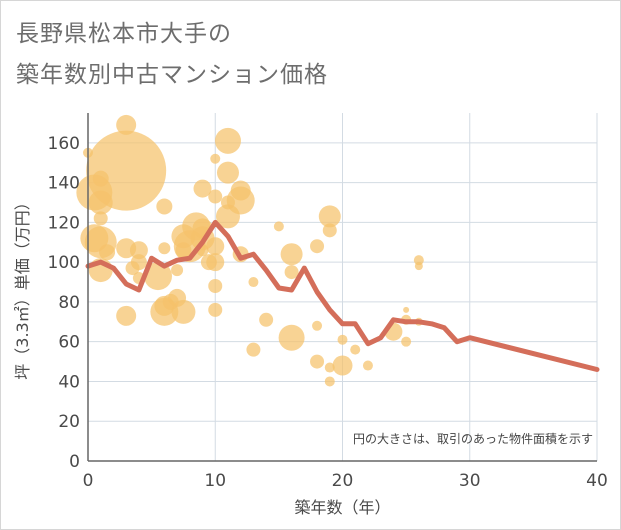  Describe the element at coordinates (473, 438) in the screenshot. I see `bubble-size-note: 円の大きさは、取引のあった物件面積を示す` at that location.